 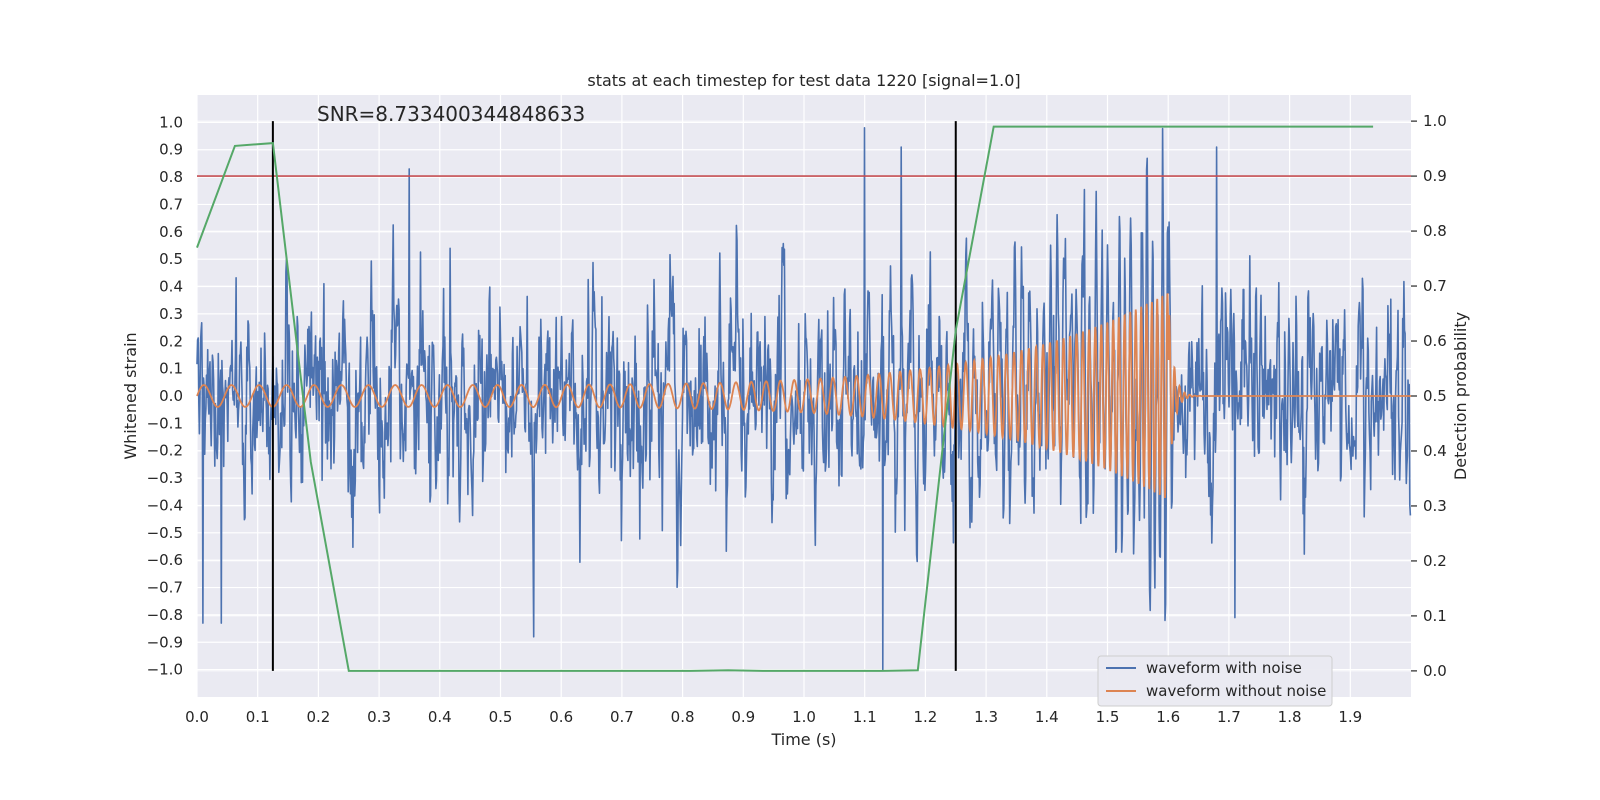 I want to click on x-tick-label: 0.8, so click(x=683, y=717).